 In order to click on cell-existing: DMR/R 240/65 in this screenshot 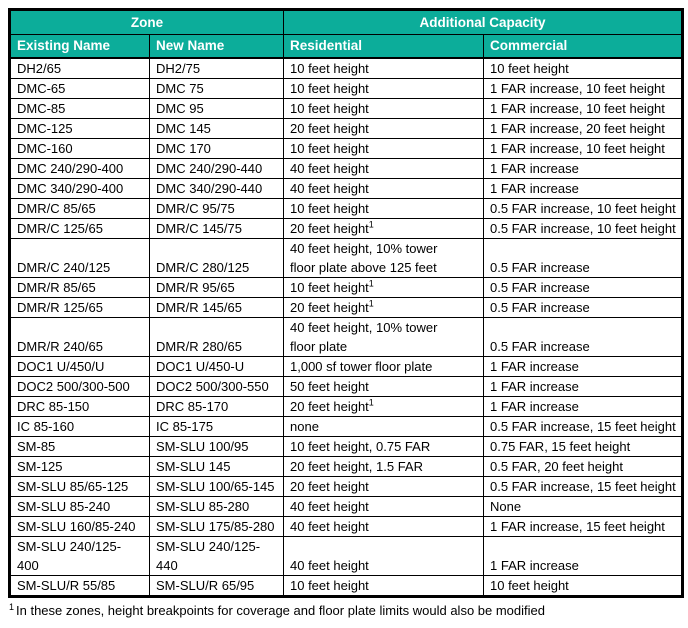, I will do `click(79, 337)`.